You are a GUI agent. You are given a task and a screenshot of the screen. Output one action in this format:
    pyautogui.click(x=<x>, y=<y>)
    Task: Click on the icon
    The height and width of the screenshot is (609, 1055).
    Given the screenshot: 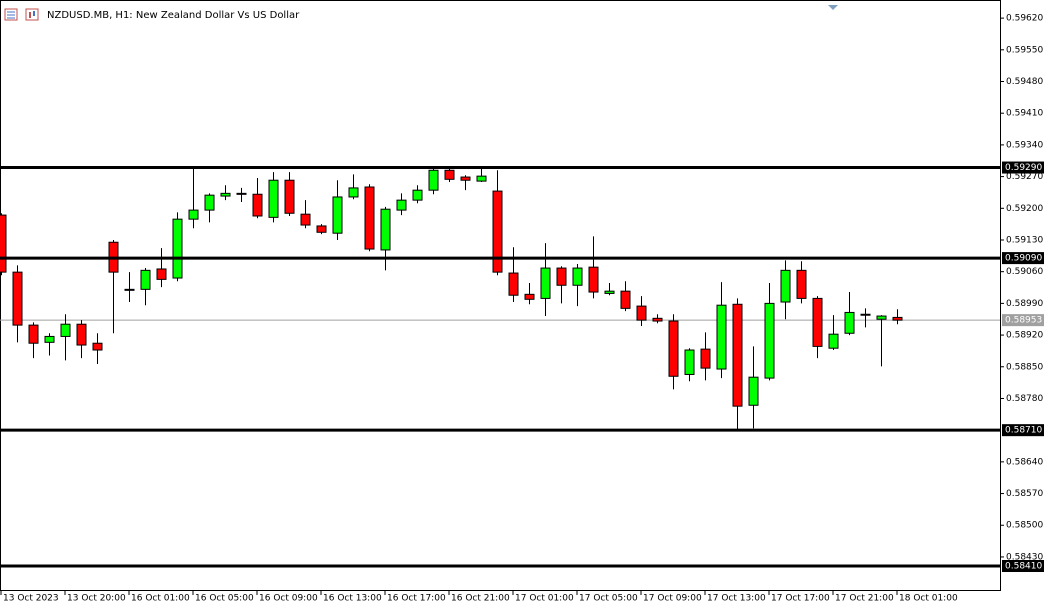 What is the action you would take?
    pyautogui.click(x=32, y=14)
    